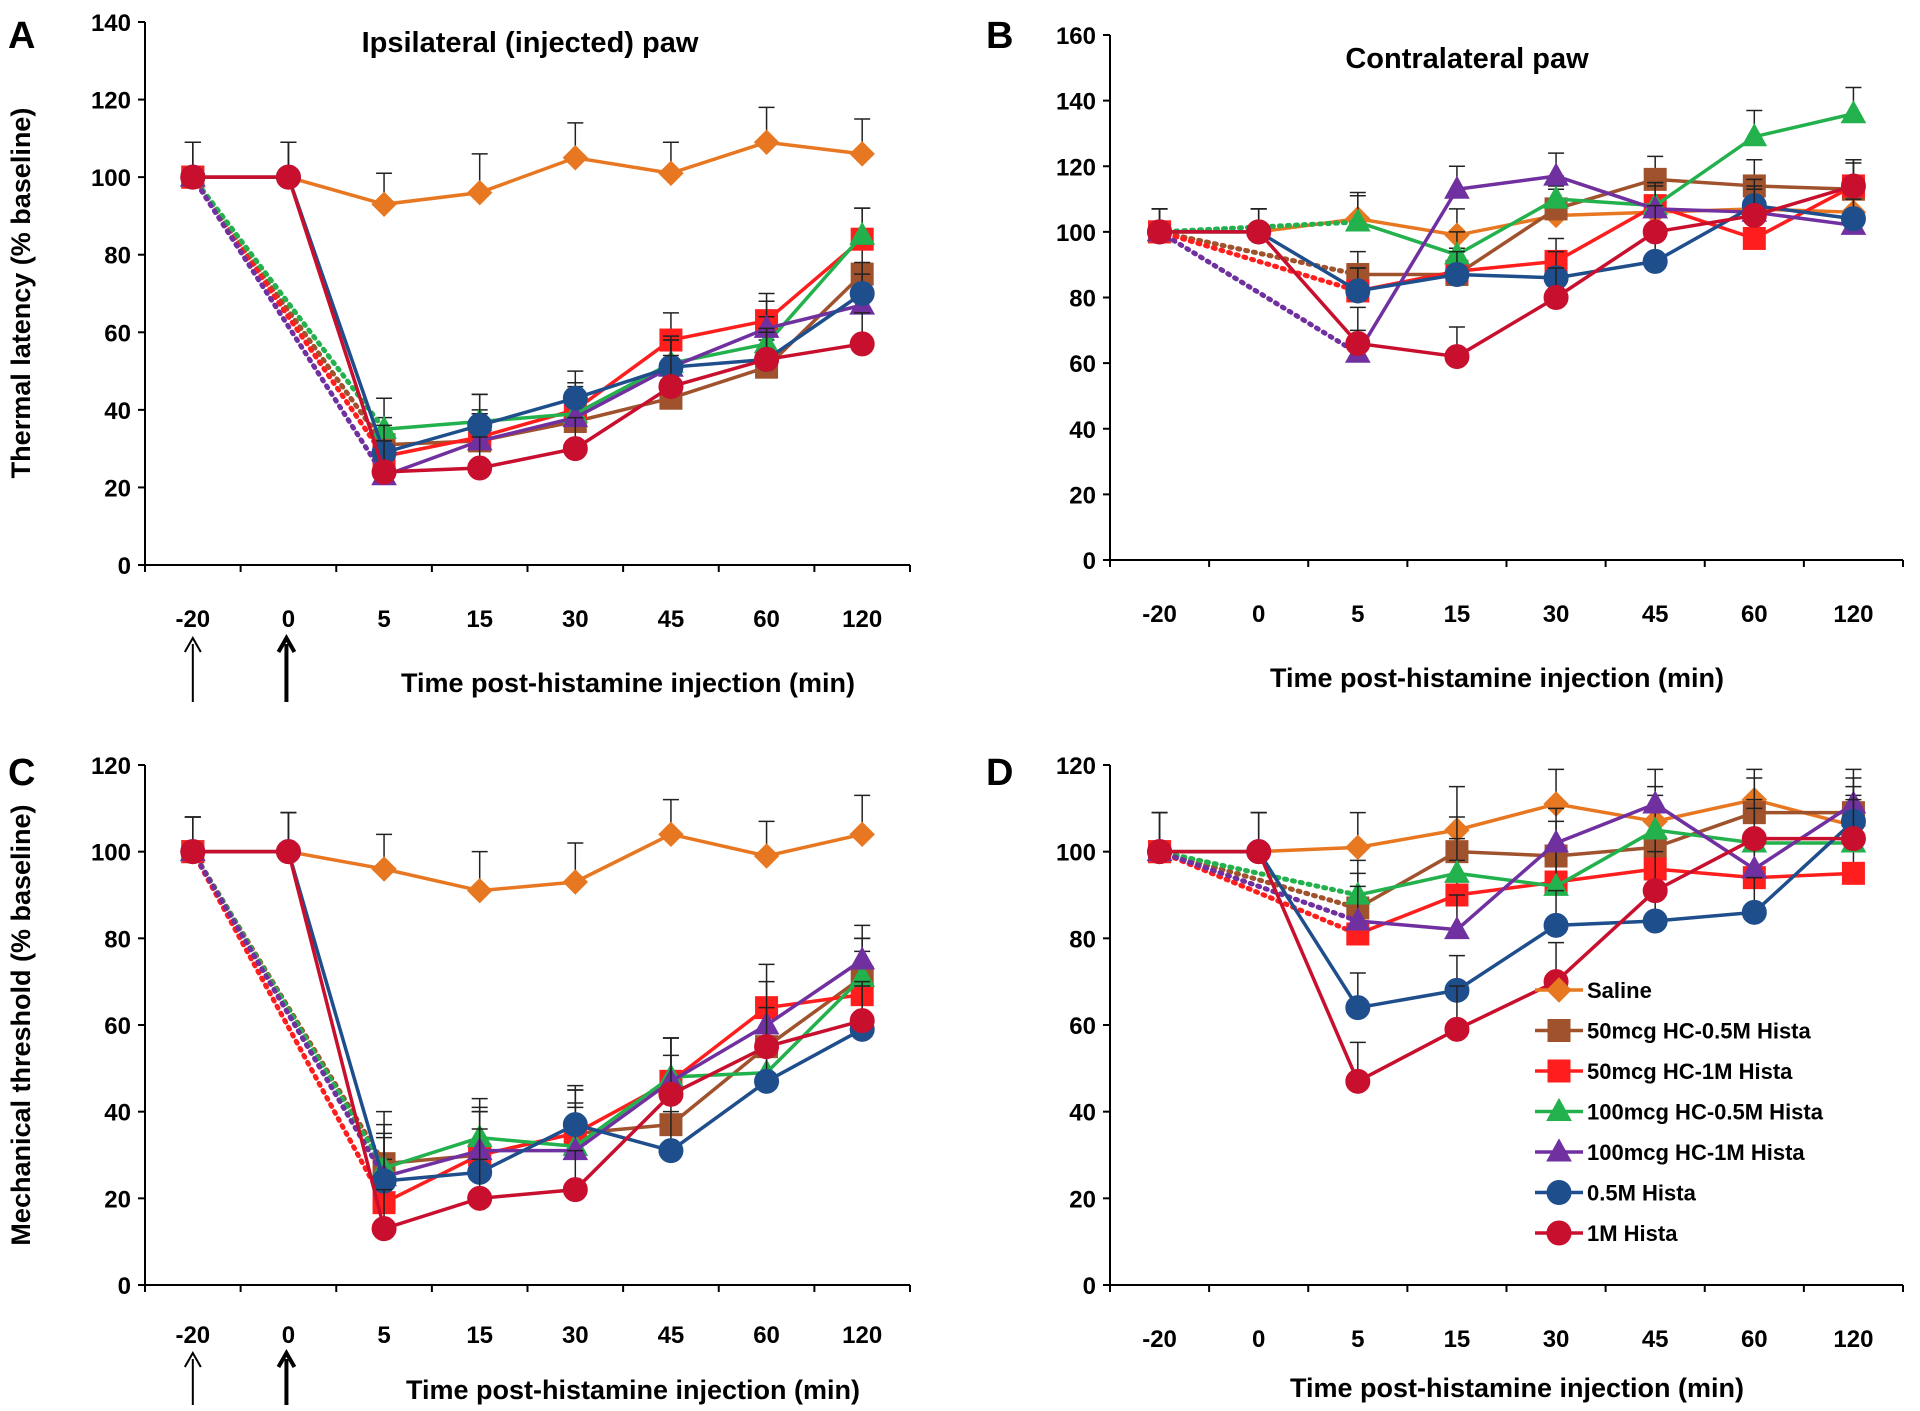 The width and height of the screenshot is (1920, 1411). What do you see at coordinates (1655, 1339) in the screenshot?
I see `panel-d-x-tick-label: 45` at bounding box center [1655, 1339].